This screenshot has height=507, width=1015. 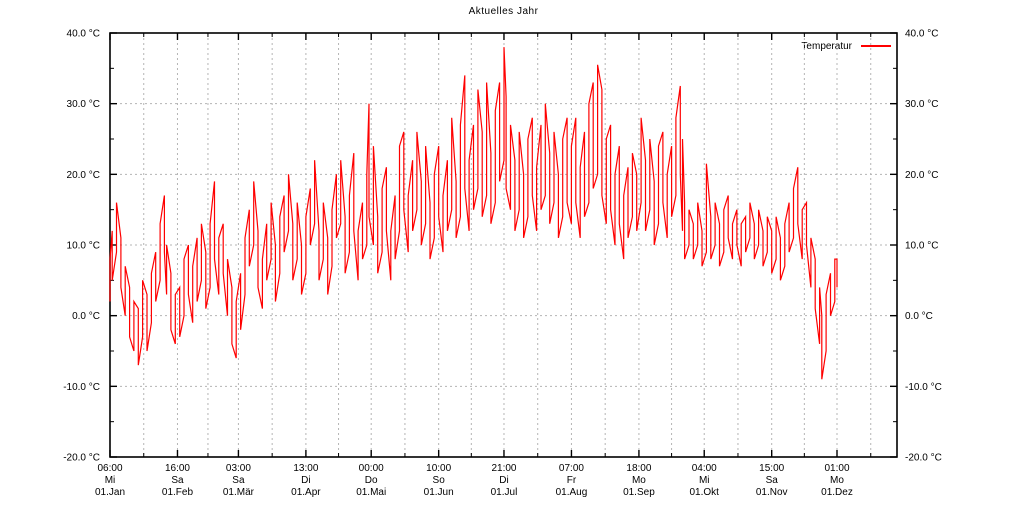 I want to click on y-axis-label-left: 20.0 °C, so click(x=83, y=175).